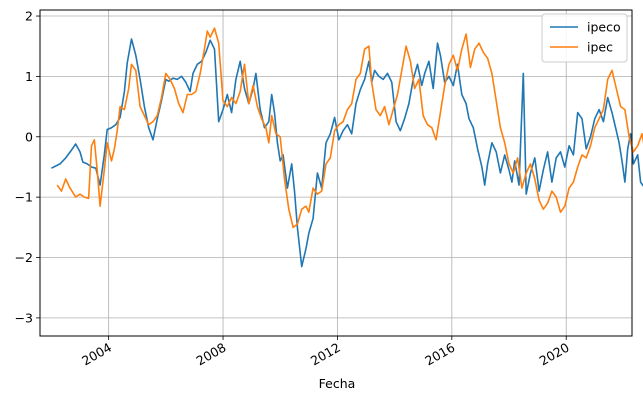 Image resolution: width=643 pixels, height=401 pixels. Describe the element at coordinates (337, 383) in the screenshot. I see `x-axis-label: Fecha` at that location.